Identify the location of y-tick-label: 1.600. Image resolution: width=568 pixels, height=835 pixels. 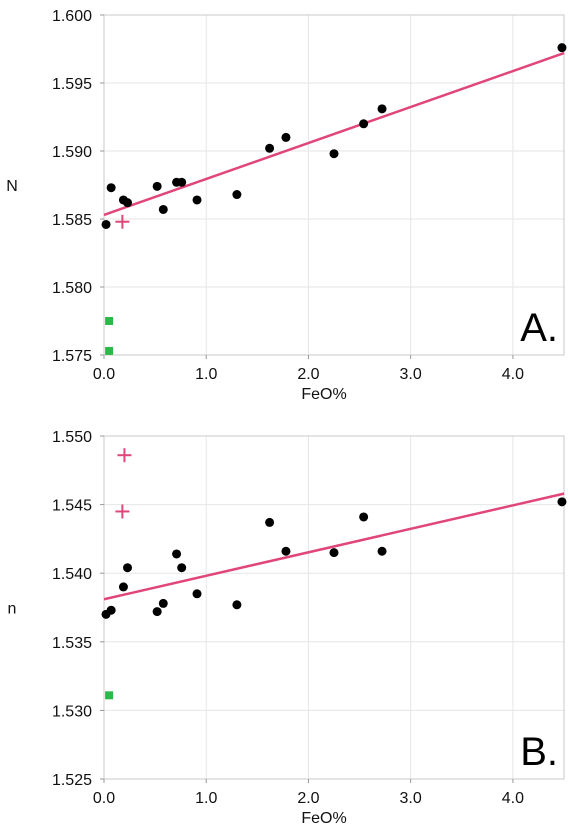
(72, 16).